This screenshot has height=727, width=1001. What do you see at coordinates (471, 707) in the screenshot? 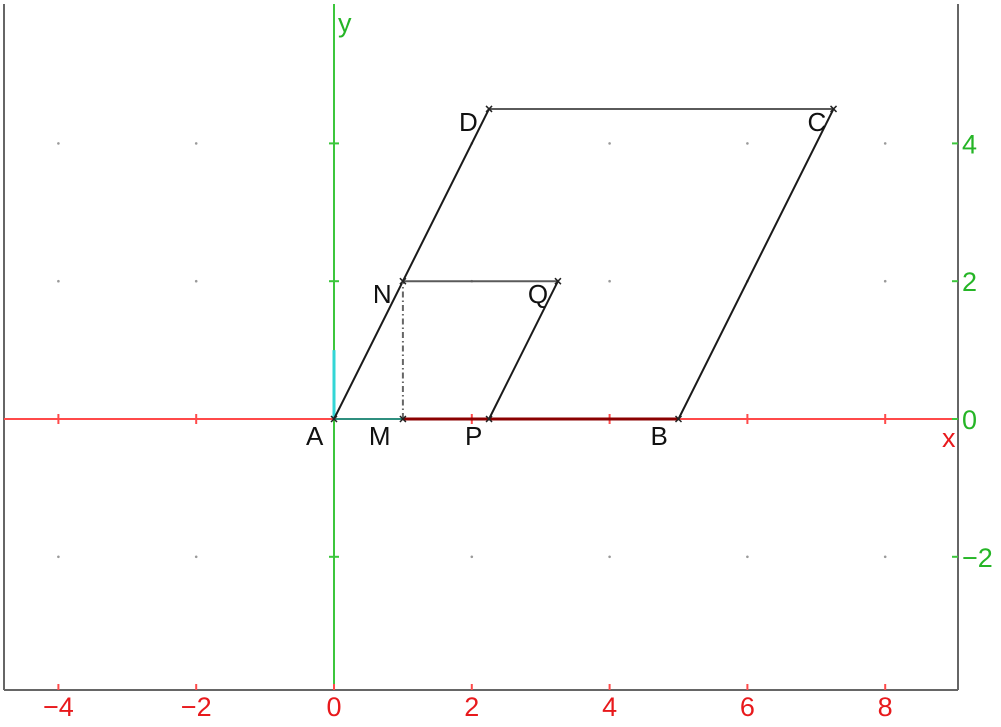
I see `x-tick-label: 2` at bounding box center [471, 707].